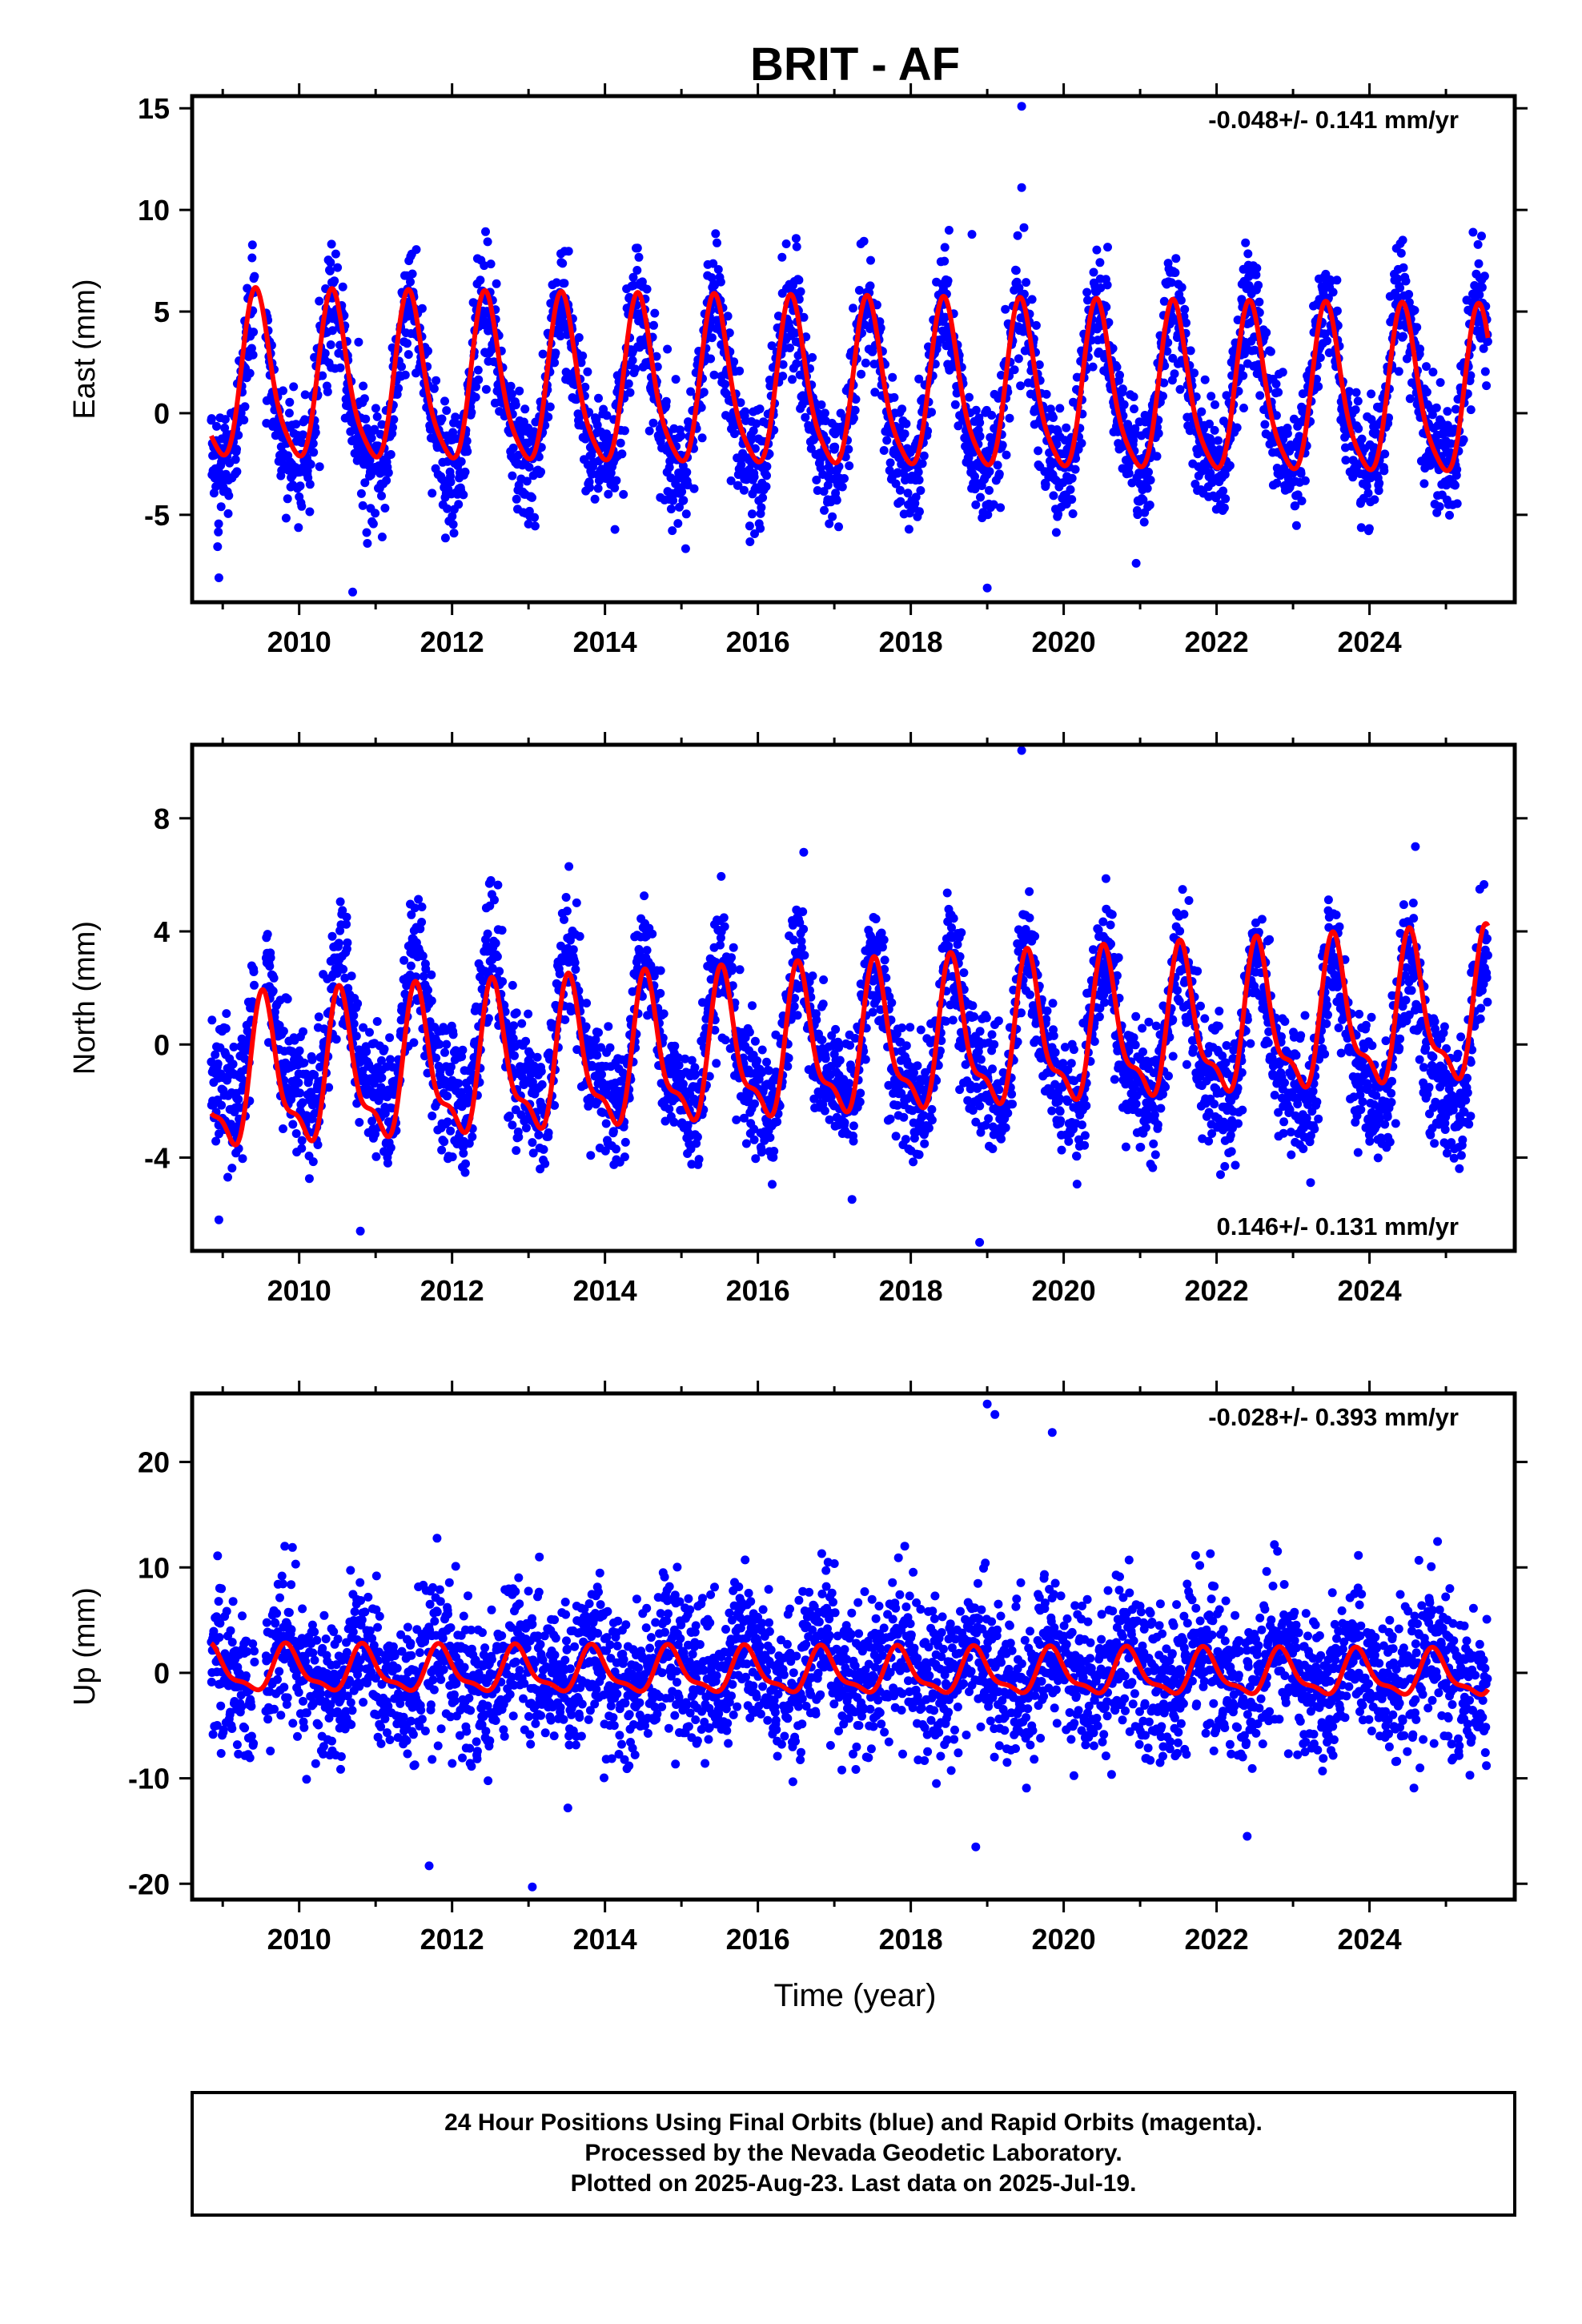 The width and height of the screenshot is (1582, 2324). Describe the element at coordinates (157, 515) in the screenshot. I see `y-tick-label: -5` at that location.